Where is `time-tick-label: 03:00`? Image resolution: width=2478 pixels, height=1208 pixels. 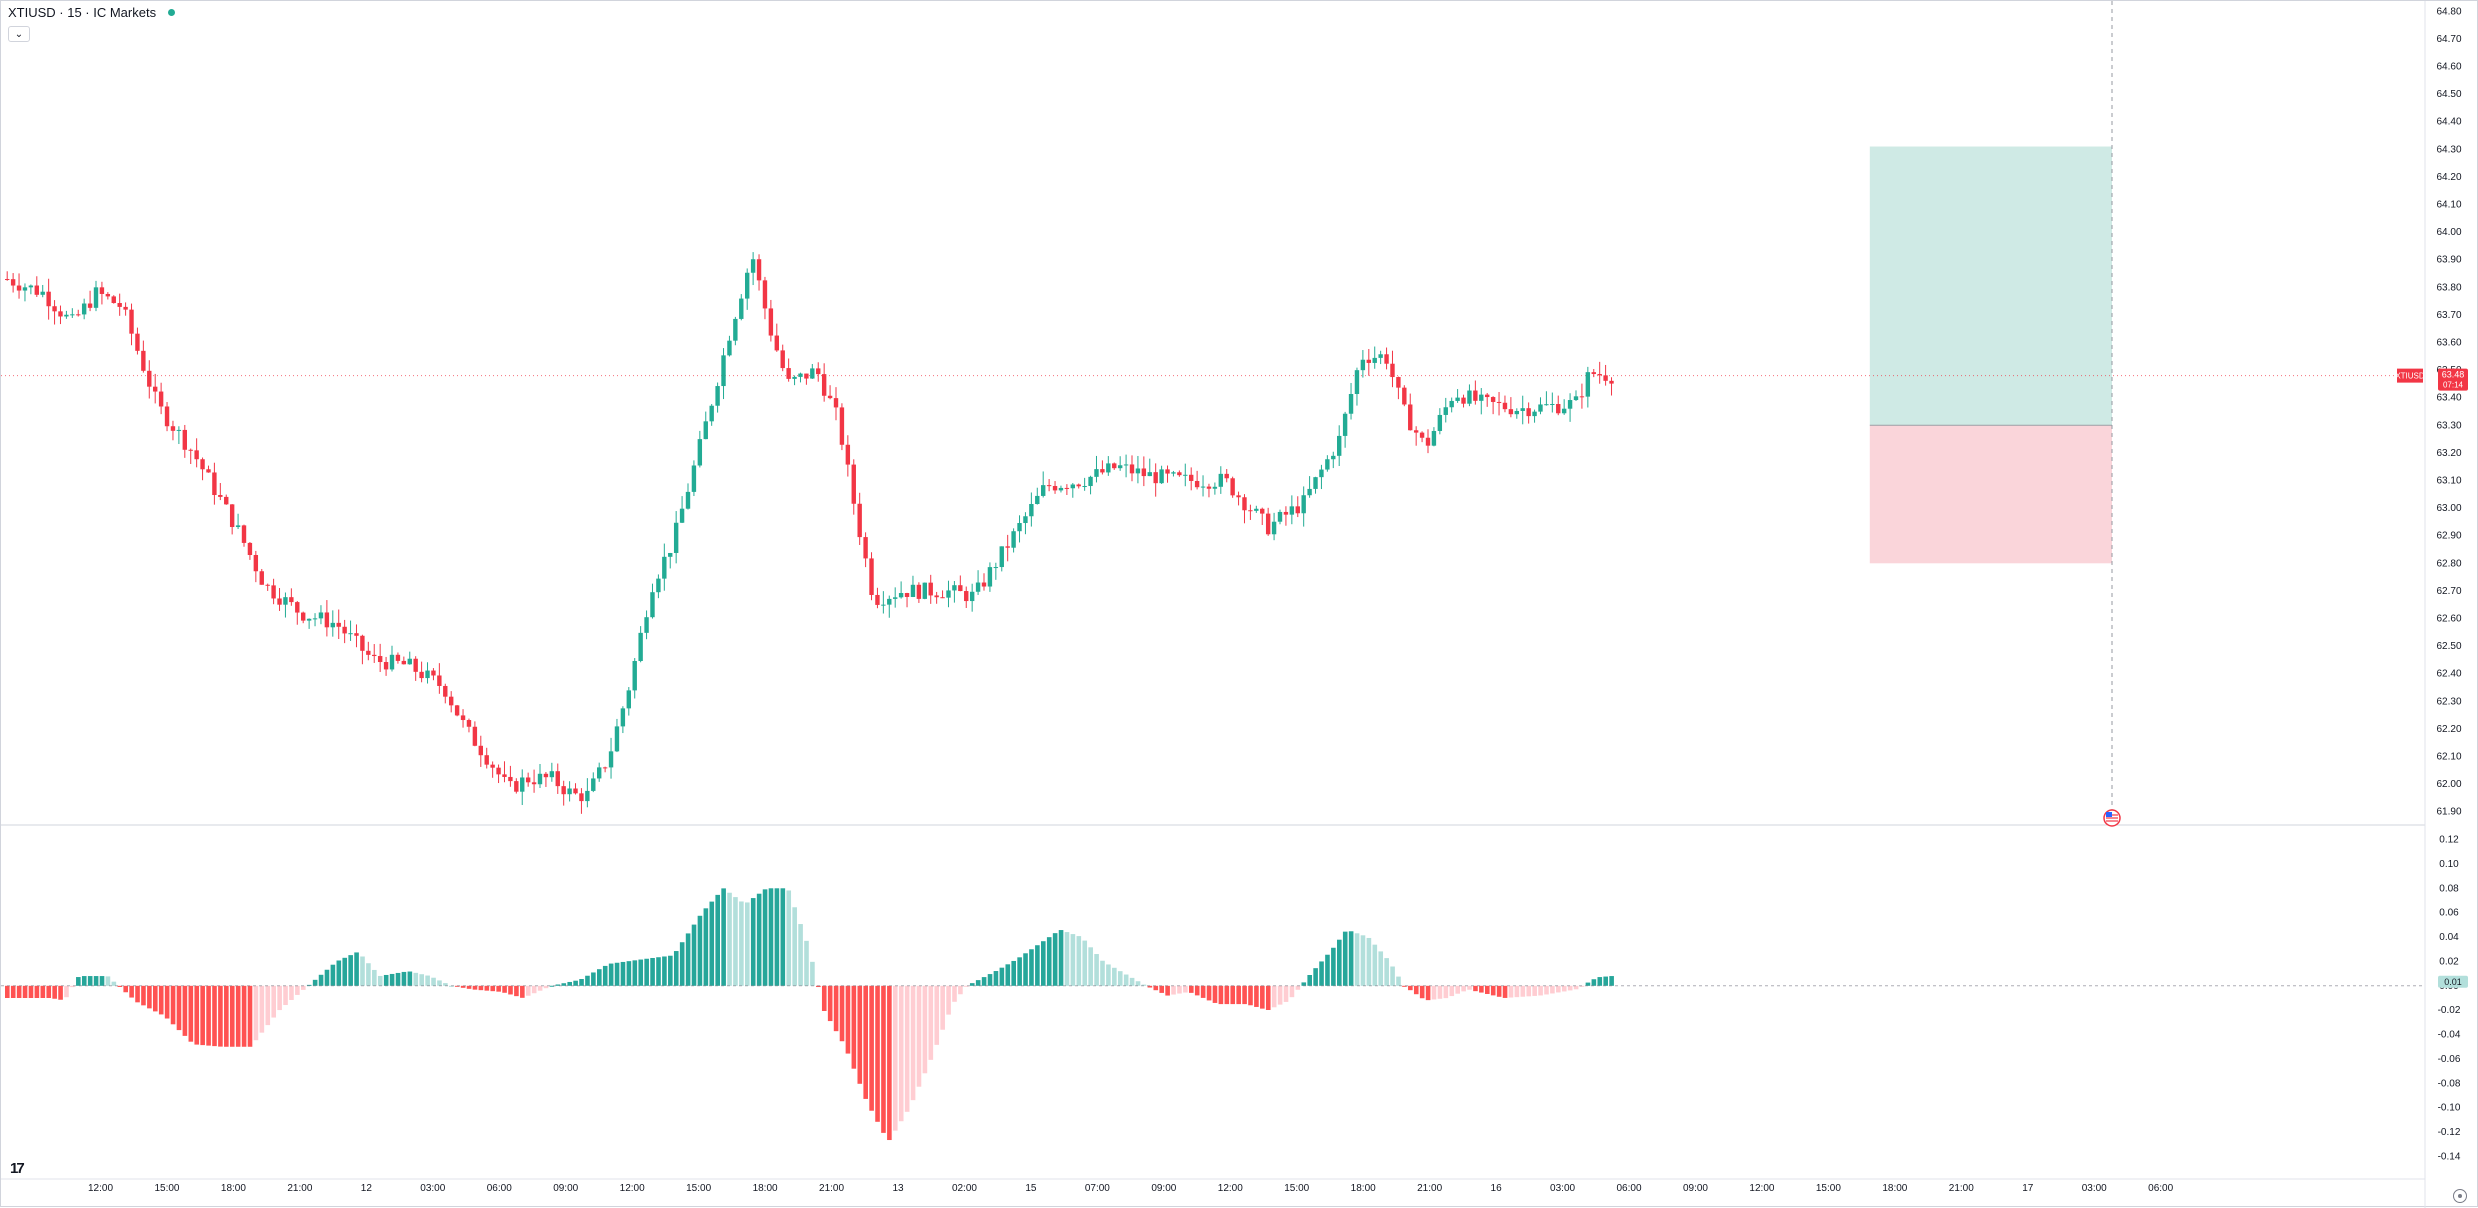
time-tick-label: 03:00 is located at coordinates (432, 1188).